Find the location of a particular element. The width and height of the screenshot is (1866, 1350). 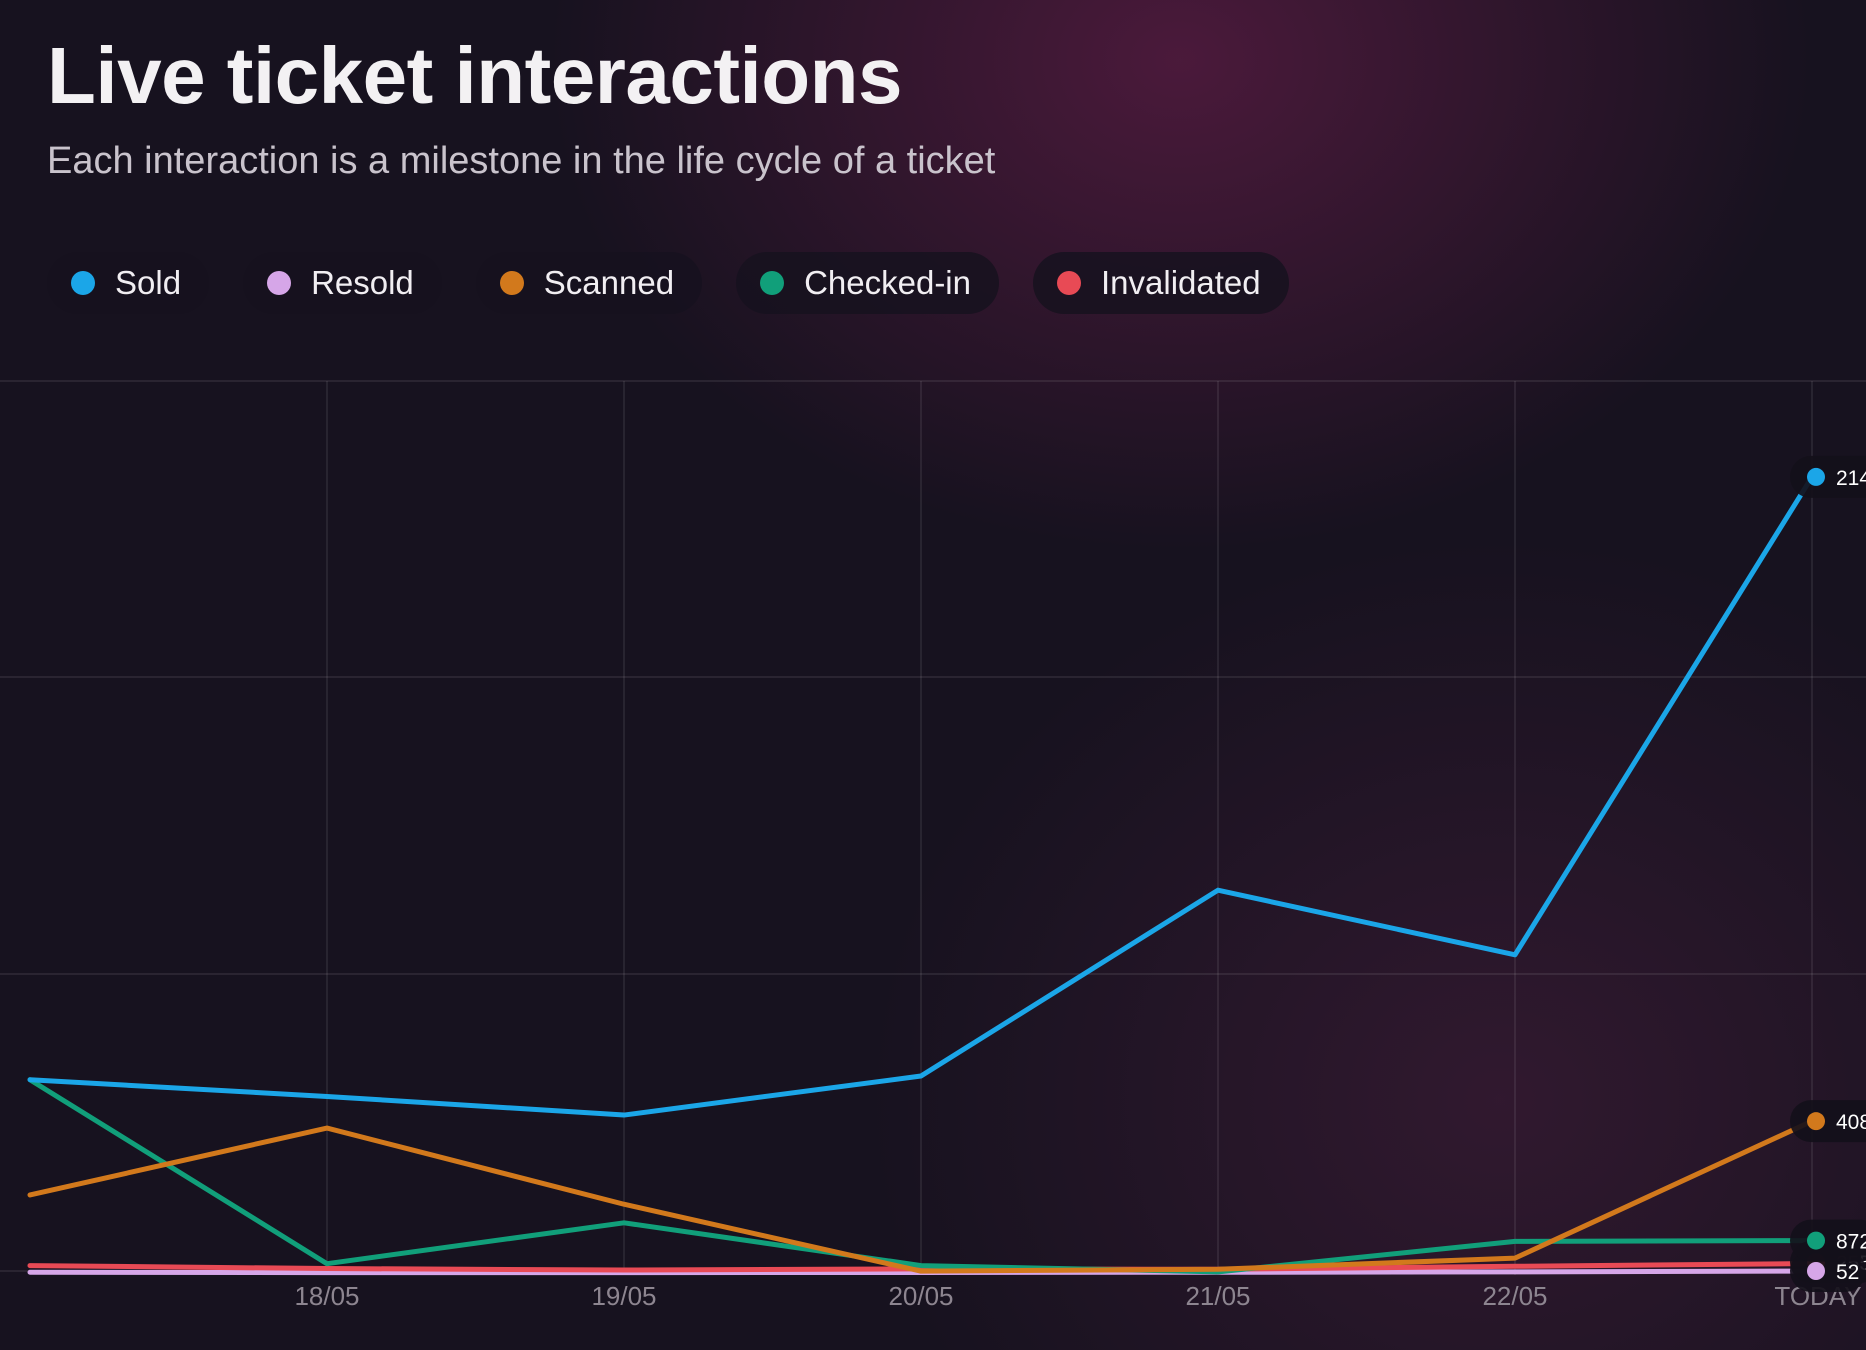

page-title: Live ticket interactions is located at coordinates (474, 75).